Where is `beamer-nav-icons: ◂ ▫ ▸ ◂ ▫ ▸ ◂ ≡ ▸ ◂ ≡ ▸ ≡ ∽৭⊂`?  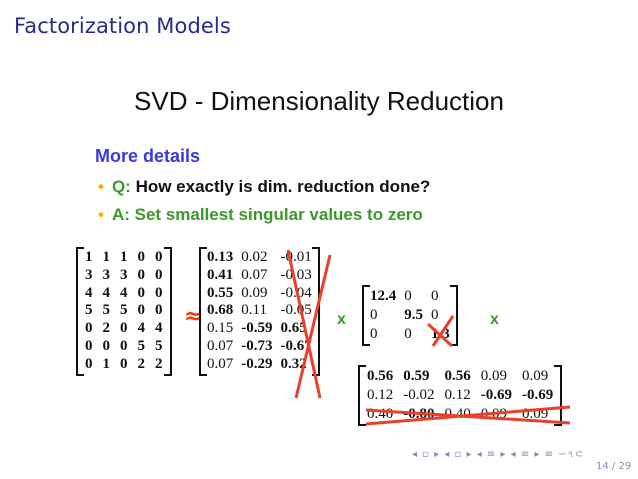 beamer-nav-icons: ◂ ▫ ▸ ◂ ▫ ▸ ◂ ≡ ▸ ◂ ≡ ▸ ≡ ∽৭⊂ is located at coordinates (498, 454).